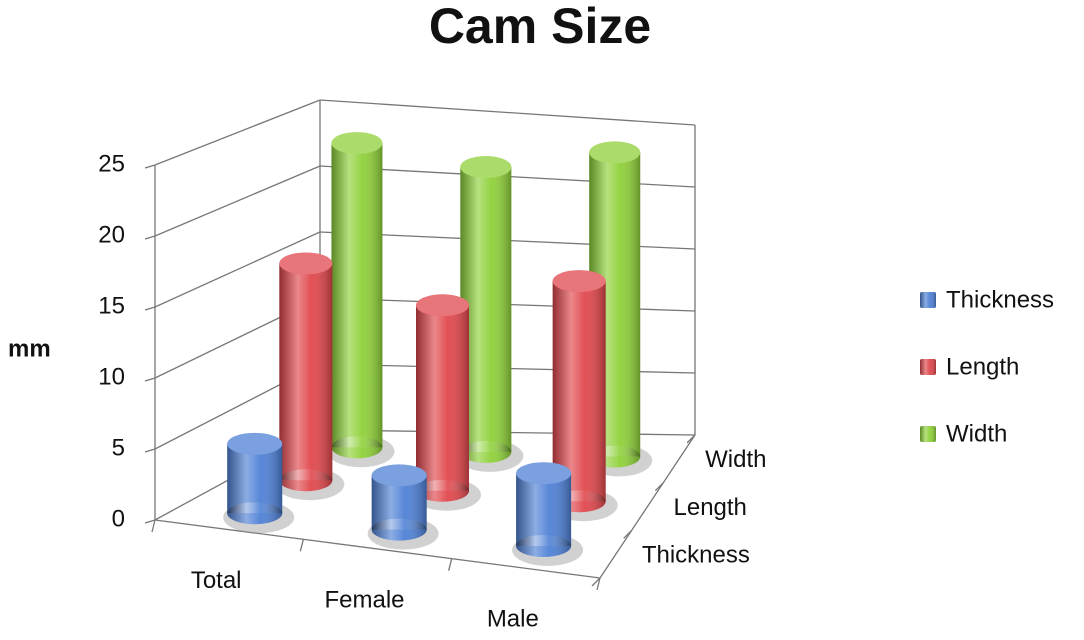  Describe the element at coordinates (111, 234) in the screenshot. I see `y-tick-label: 20` at that location.